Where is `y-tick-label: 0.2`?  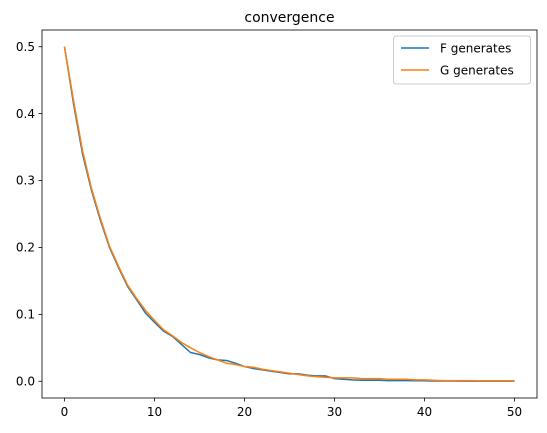
y-tick-label: 0.2 is located at coordinates (25, 248).